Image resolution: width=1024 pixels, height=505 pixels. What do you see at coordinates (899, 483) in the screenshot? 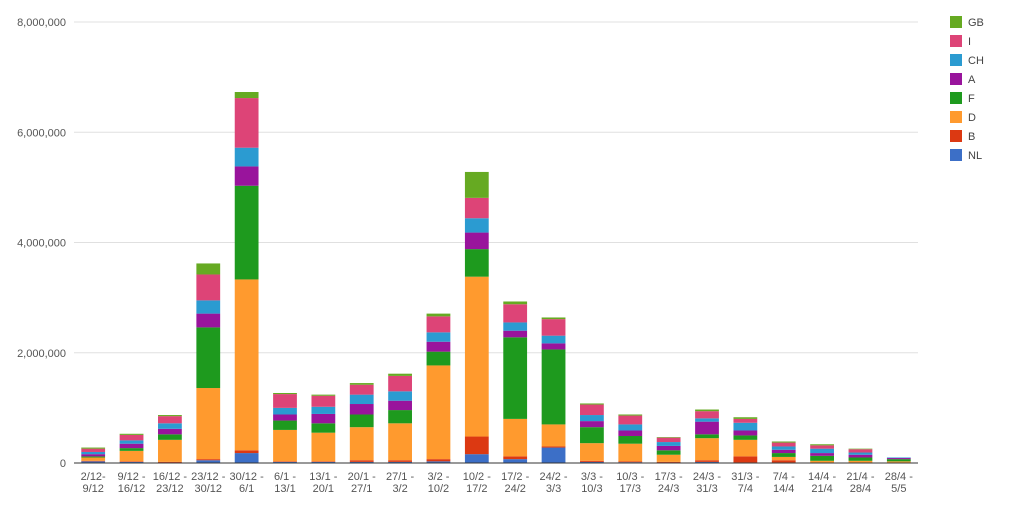
I see `x-tick-label: 28/4 -5/5` at bounding box center [899, 483].